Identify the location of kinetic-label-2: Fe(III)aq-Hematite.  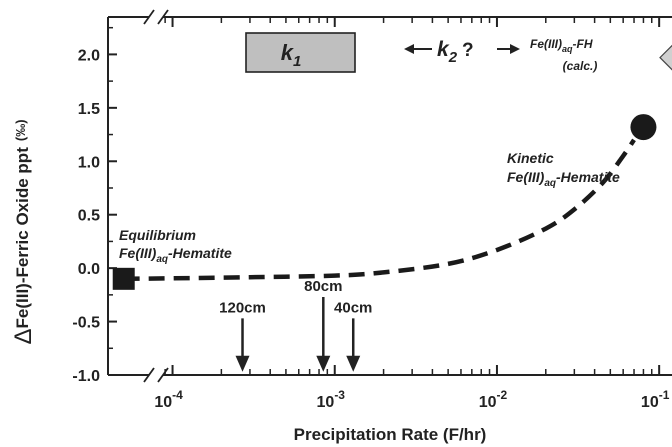
(563, 179).